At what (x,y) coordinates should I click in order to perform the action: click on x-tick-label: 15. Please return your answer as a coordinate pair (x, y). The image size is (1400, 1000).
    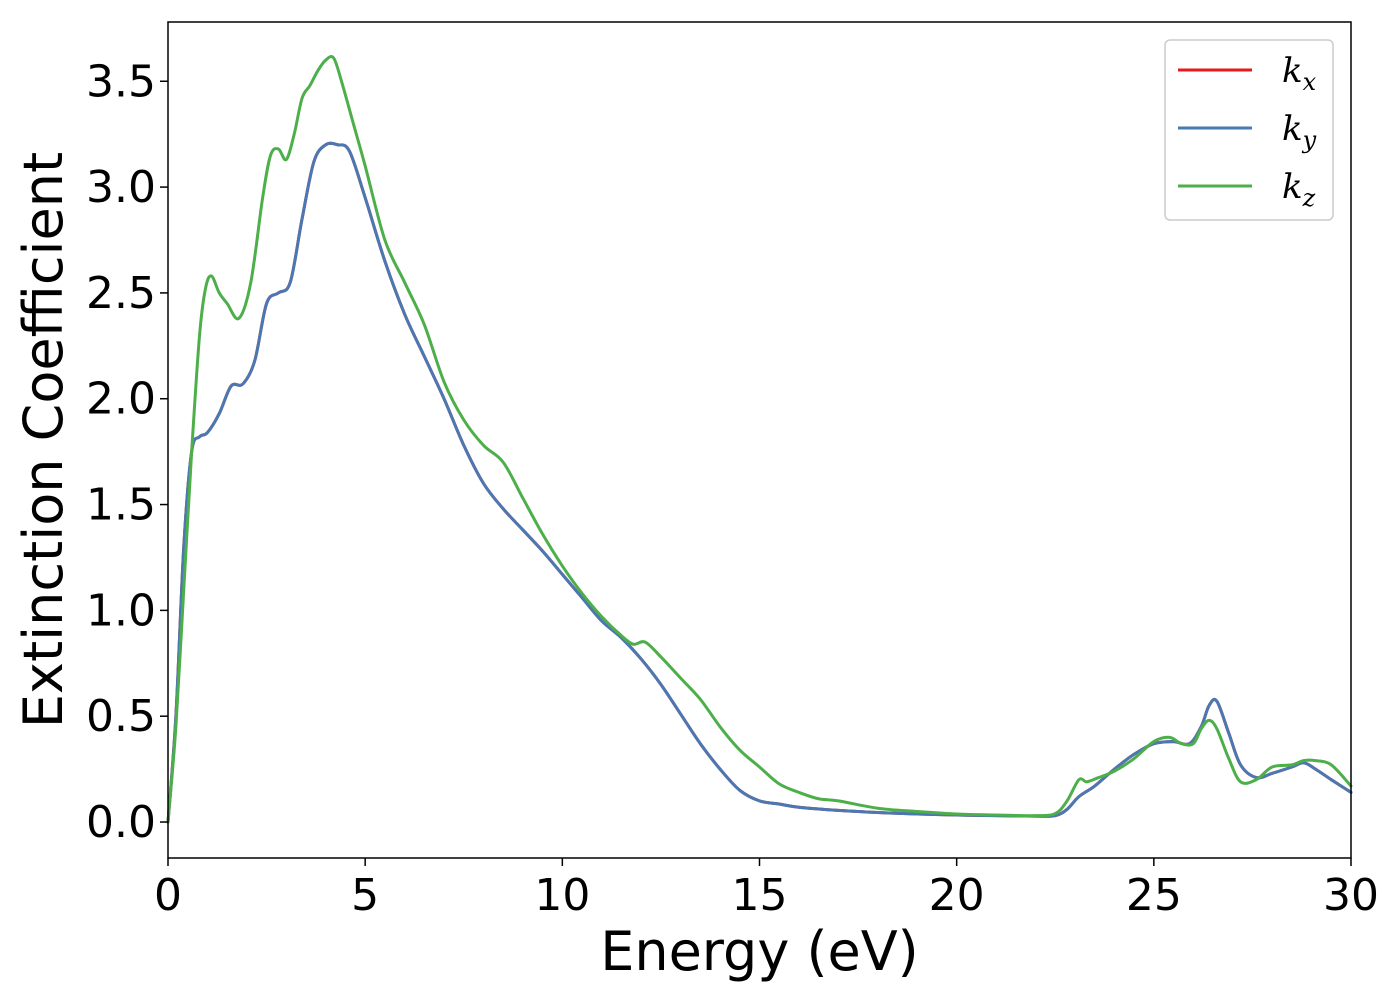
    Looking at the image, I should click on (760, 895).